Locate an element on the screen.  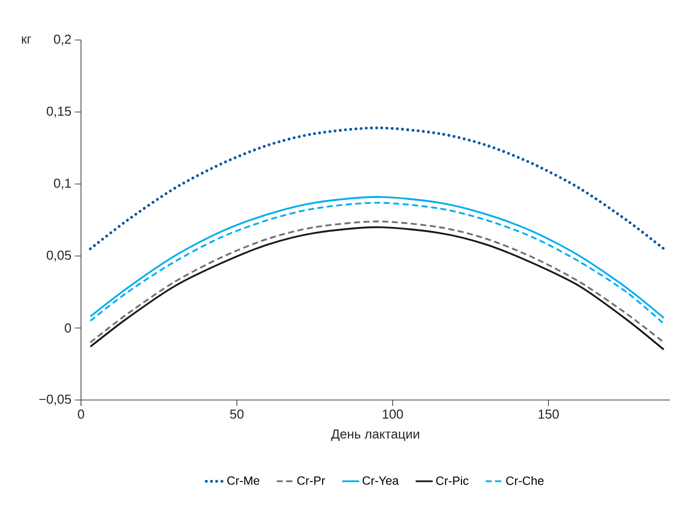
x-axis-title: День лактации is located at coordinates (375, 436).